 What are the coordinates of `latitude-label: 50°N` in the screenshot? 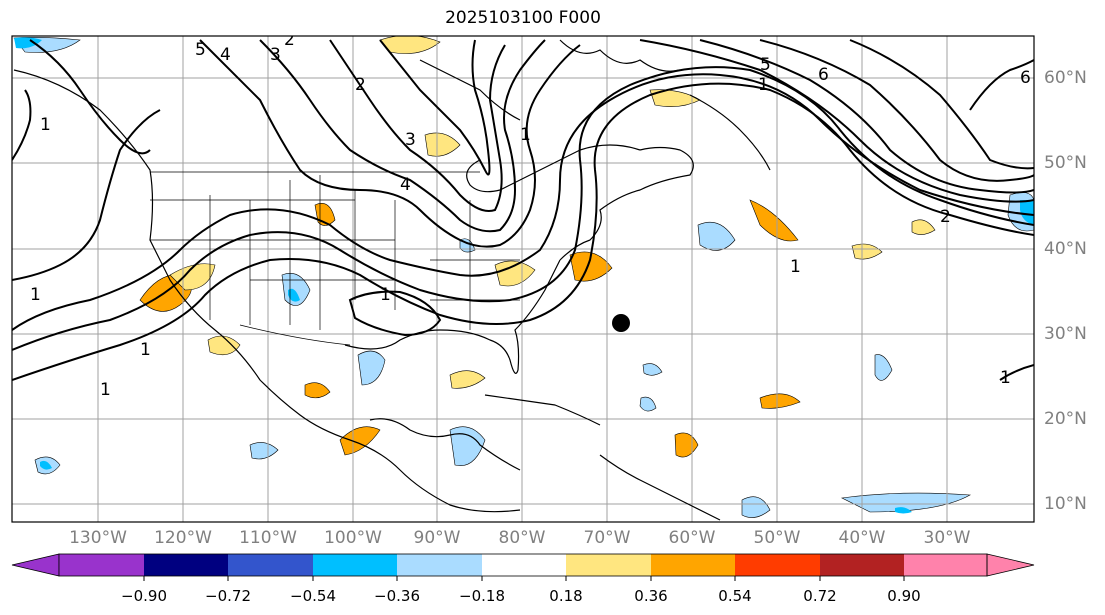 It's located at (1065, 163).